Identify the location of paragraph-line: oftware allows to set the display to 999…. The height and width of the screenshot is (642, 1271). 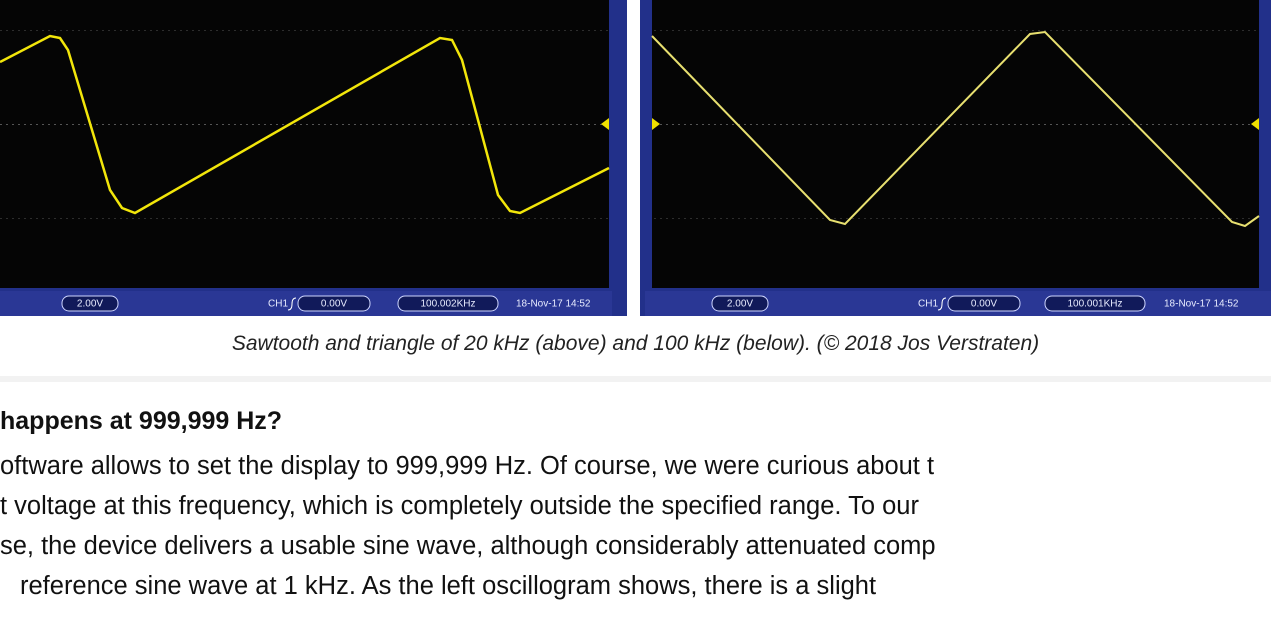
(467, 466).